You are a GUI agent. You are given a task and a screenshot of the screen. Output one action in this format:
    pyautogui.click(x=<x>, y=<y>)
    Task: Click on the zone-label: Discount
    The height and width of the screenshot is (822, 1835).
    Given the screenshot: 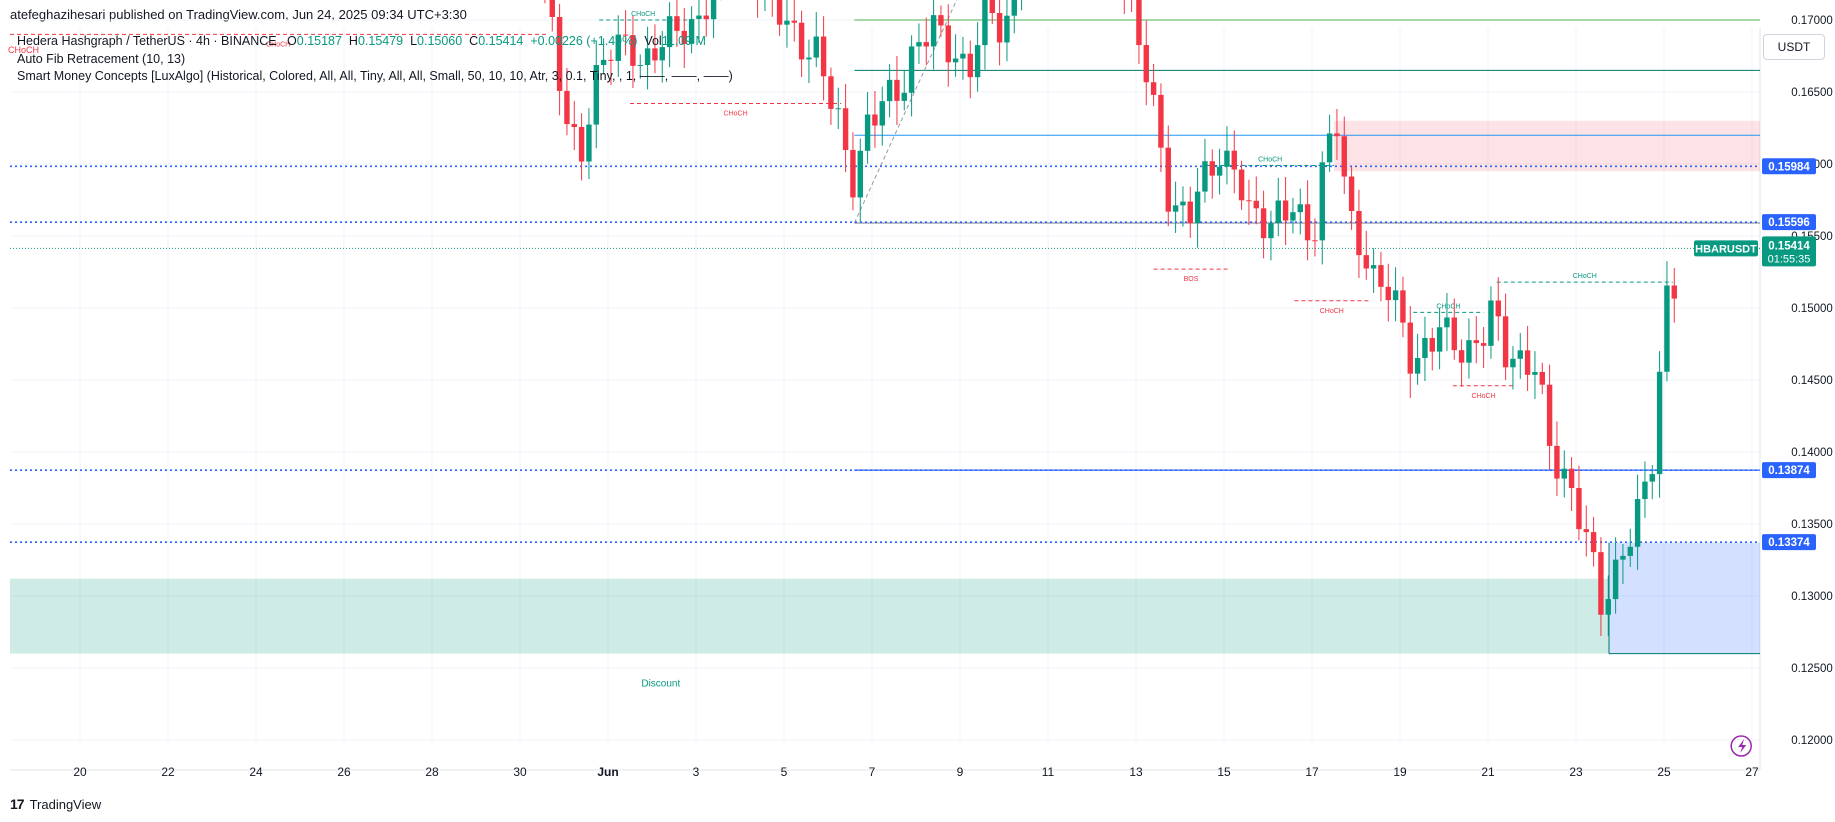 What is the action you would take?
    pyautogui.click(x=660, y=684)
    